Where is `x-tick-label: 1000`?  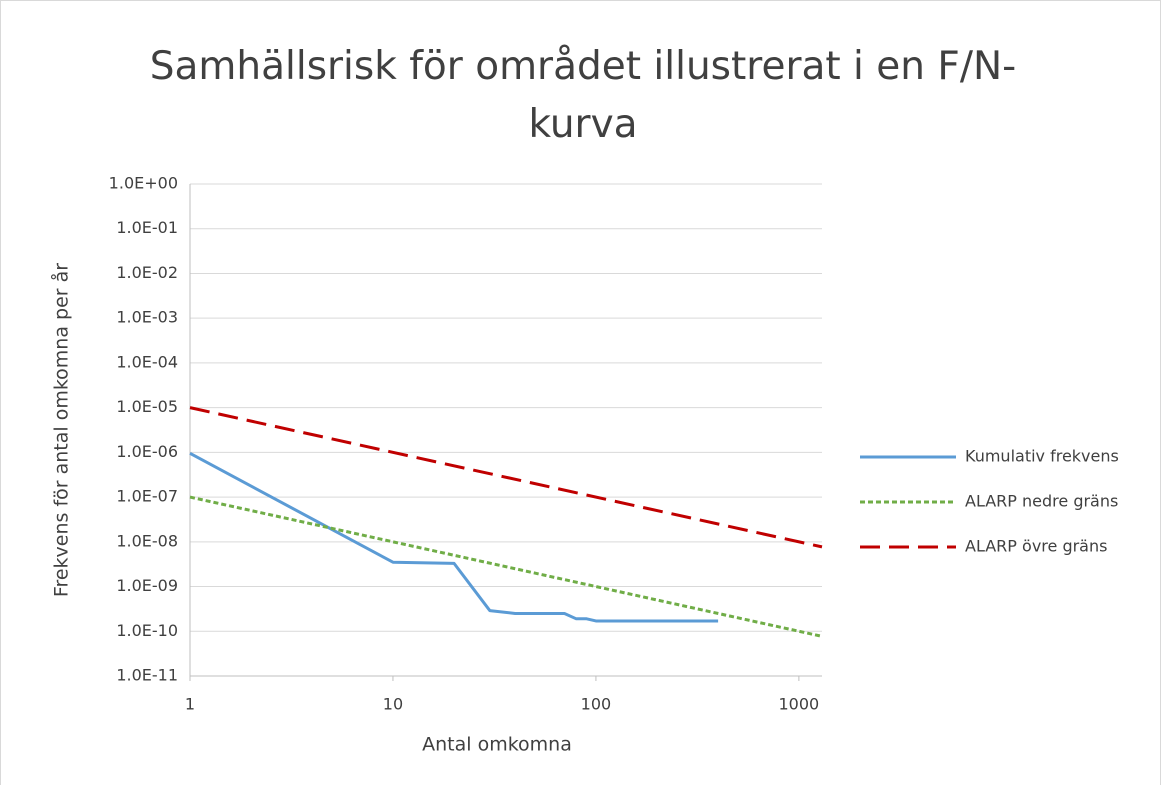
x-tick-label: 1000 is located at coordinates (799, 704).